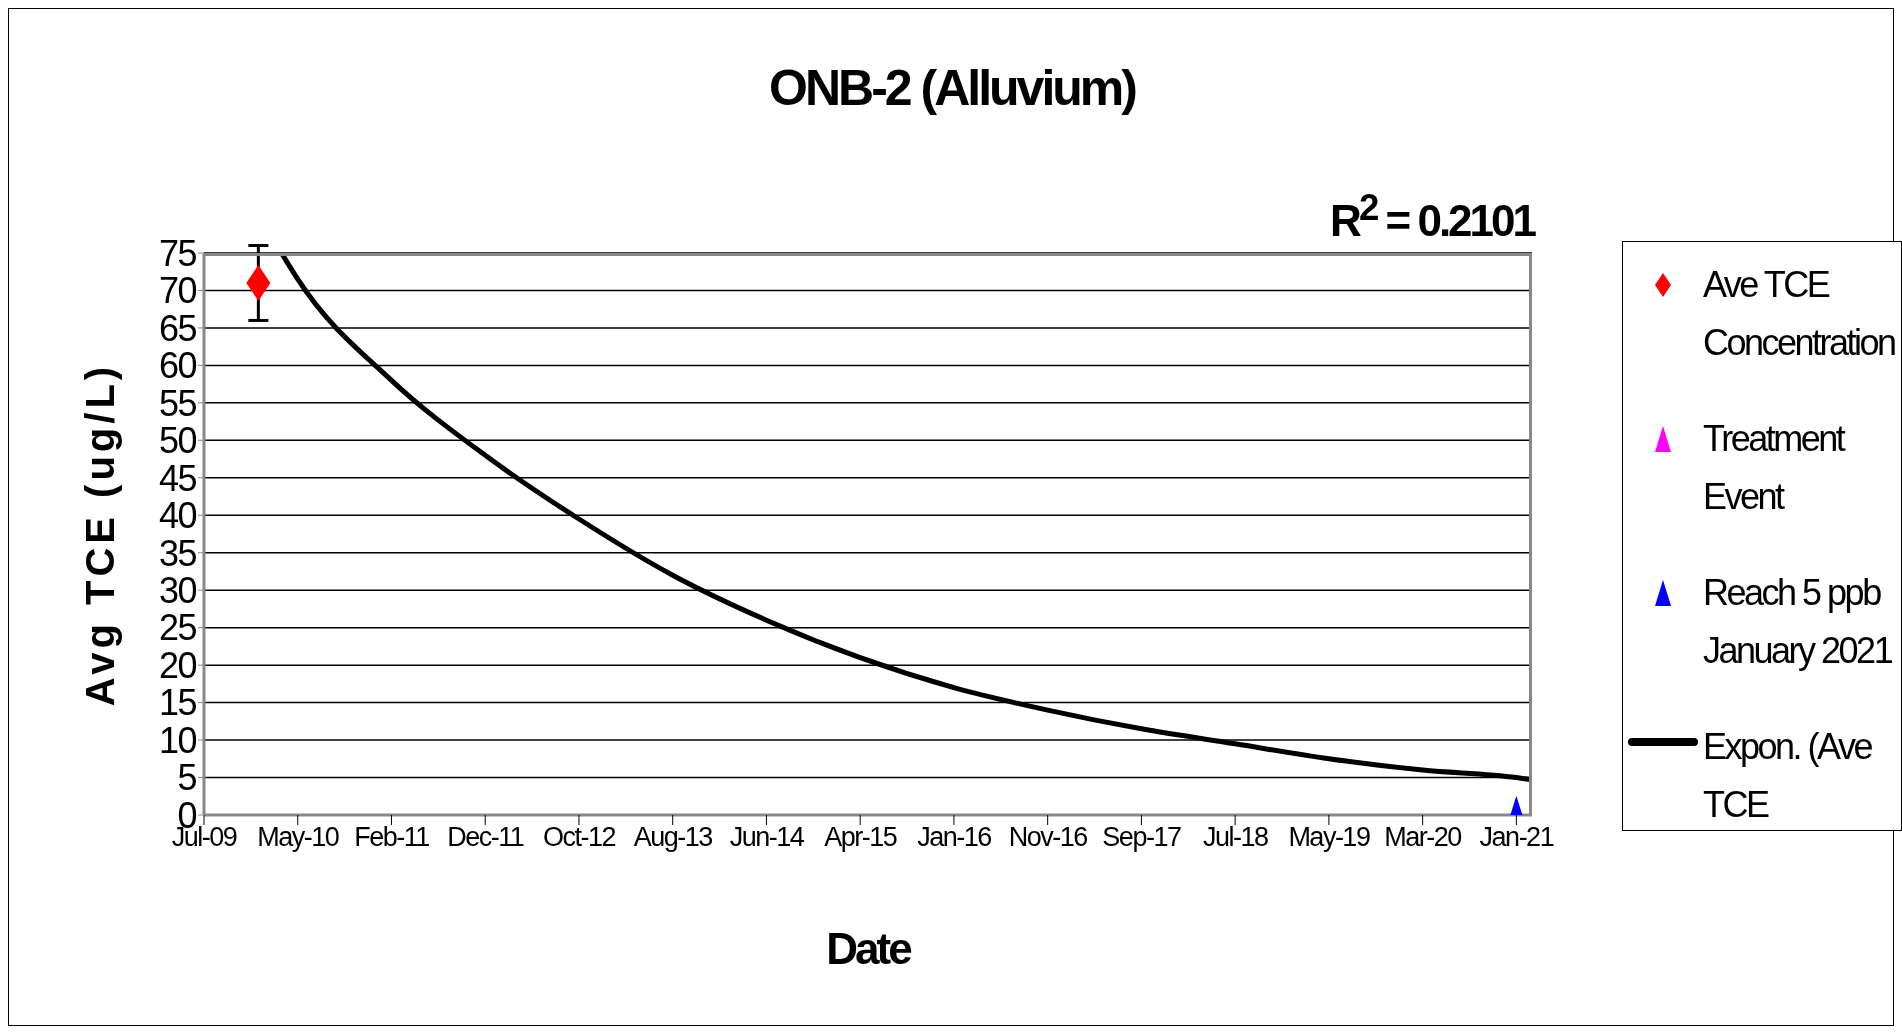 The width and height of the screenshot is (1902, 1034). I want to click on x-tick-label: Sep-17, so click(1141, 837).